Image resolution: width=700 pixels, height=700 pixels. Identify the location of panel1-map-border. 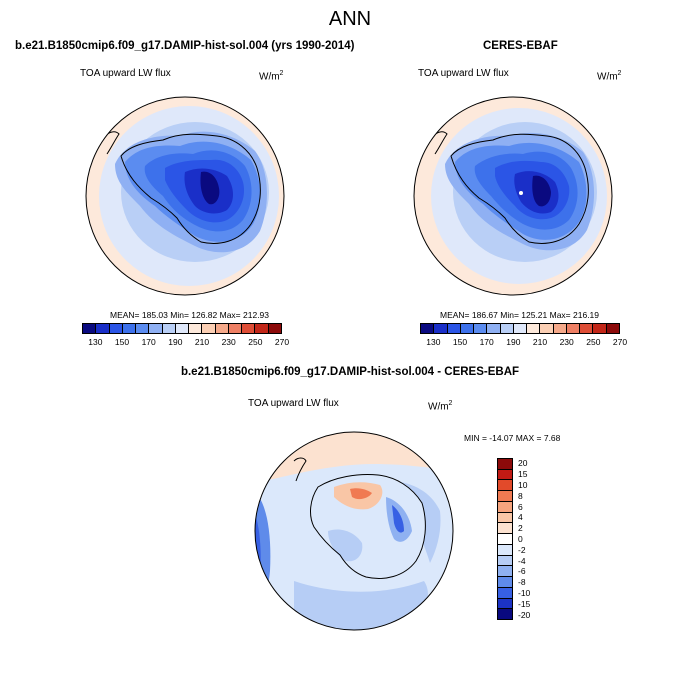
(185, 196).